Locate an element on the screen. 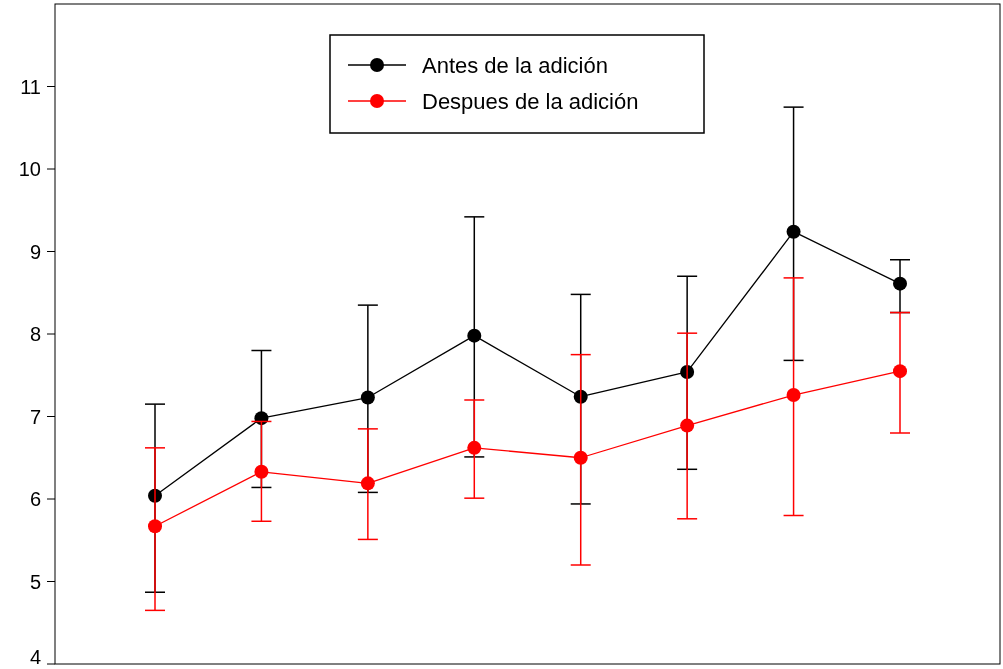 The image size is (1003, 669). y-tick-label: 8 is located at coordinates (35, 334).